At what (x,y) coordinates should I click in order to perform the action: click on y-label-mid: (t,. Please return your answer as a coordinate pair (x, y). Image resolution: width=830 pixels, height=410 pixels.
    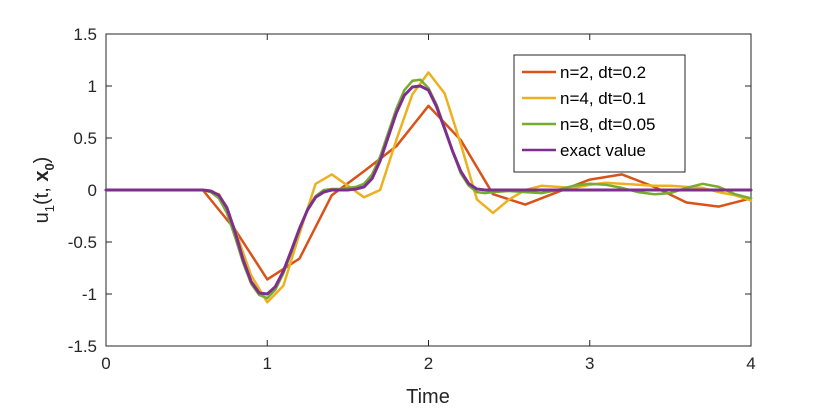
    Looking at the image, I should click on (42, 193).